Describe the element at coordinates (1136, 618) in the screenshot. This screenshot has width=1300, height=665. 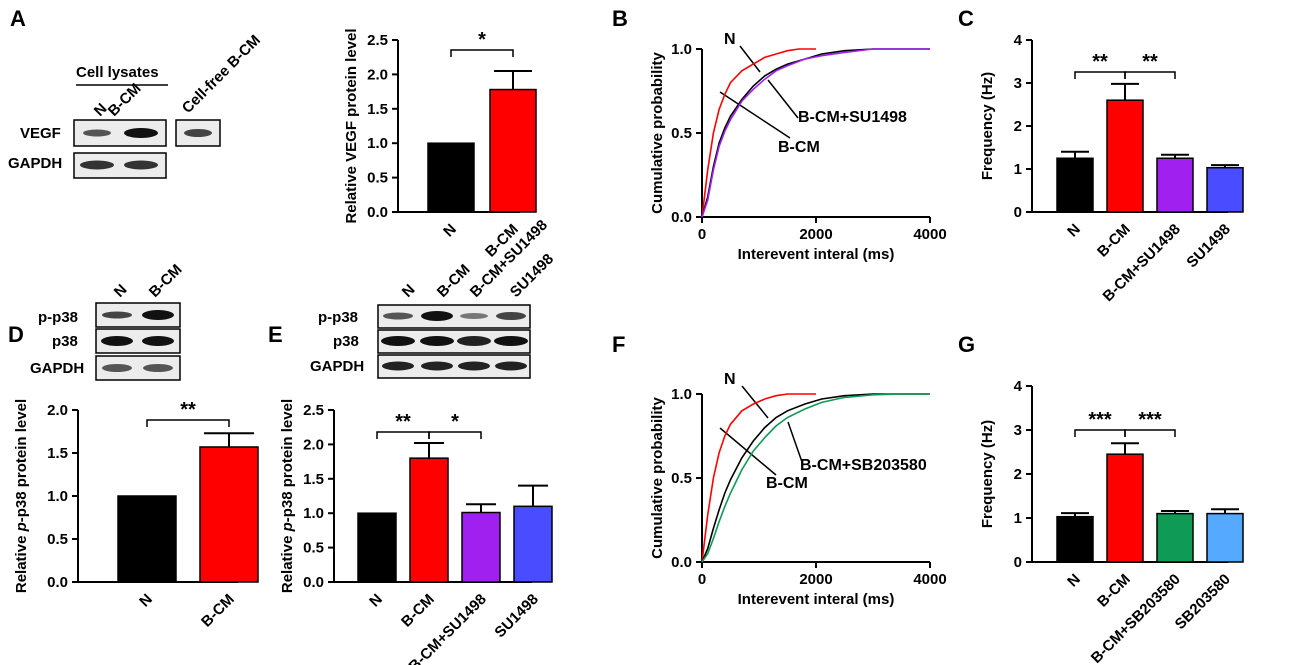
I see `x-tick-label: B-CM+SB203580` at that location.